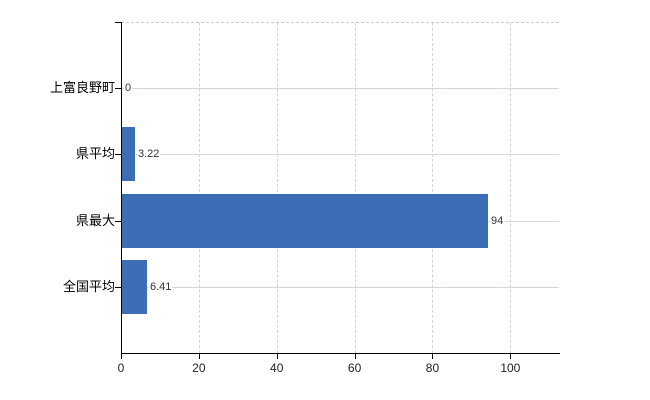  Describe the element at coordinates (82, 87) in the screenshot. I see `category-label: 上富良野町` at that location.